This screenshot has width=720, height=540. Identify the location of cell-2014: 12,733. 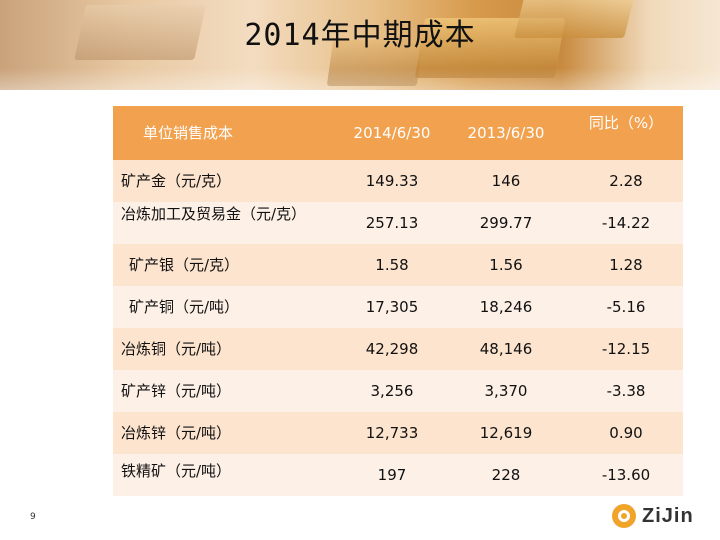
(392, 433).